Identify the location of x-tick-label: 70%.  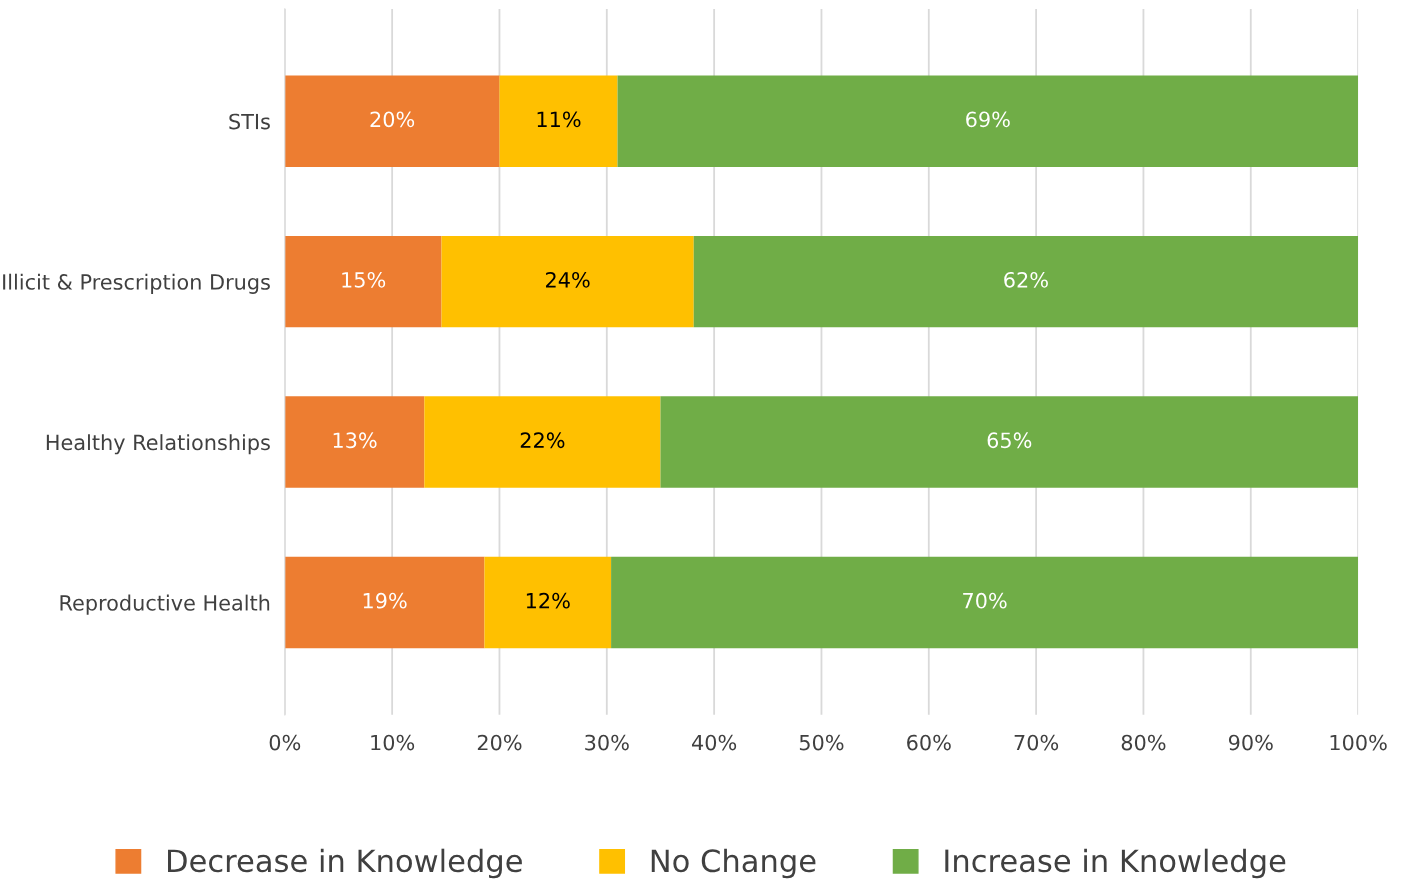
(1036, 742).